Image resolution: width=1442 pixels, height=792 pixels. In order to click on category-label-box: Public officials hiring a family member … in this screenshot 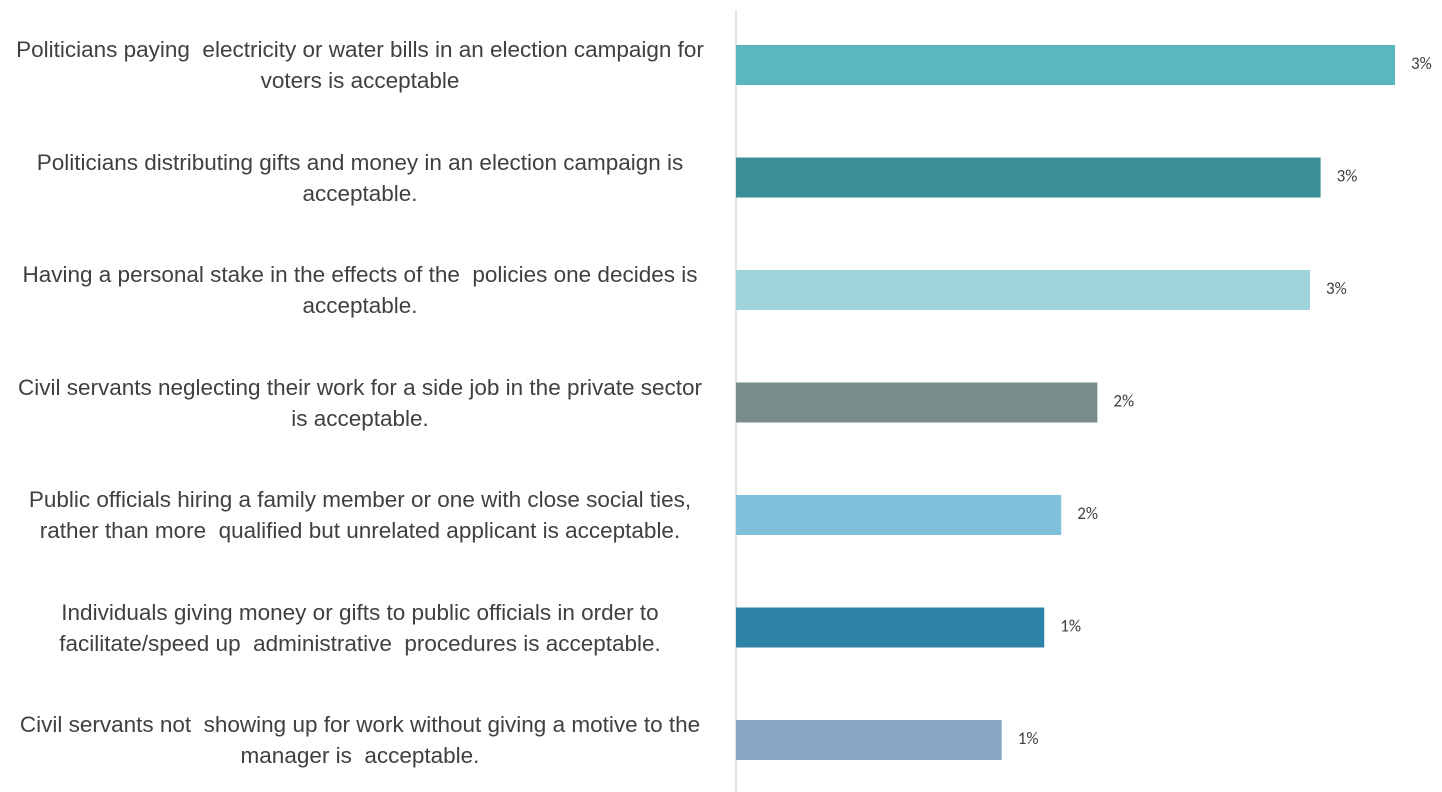, I will do `click(360, 515)`.